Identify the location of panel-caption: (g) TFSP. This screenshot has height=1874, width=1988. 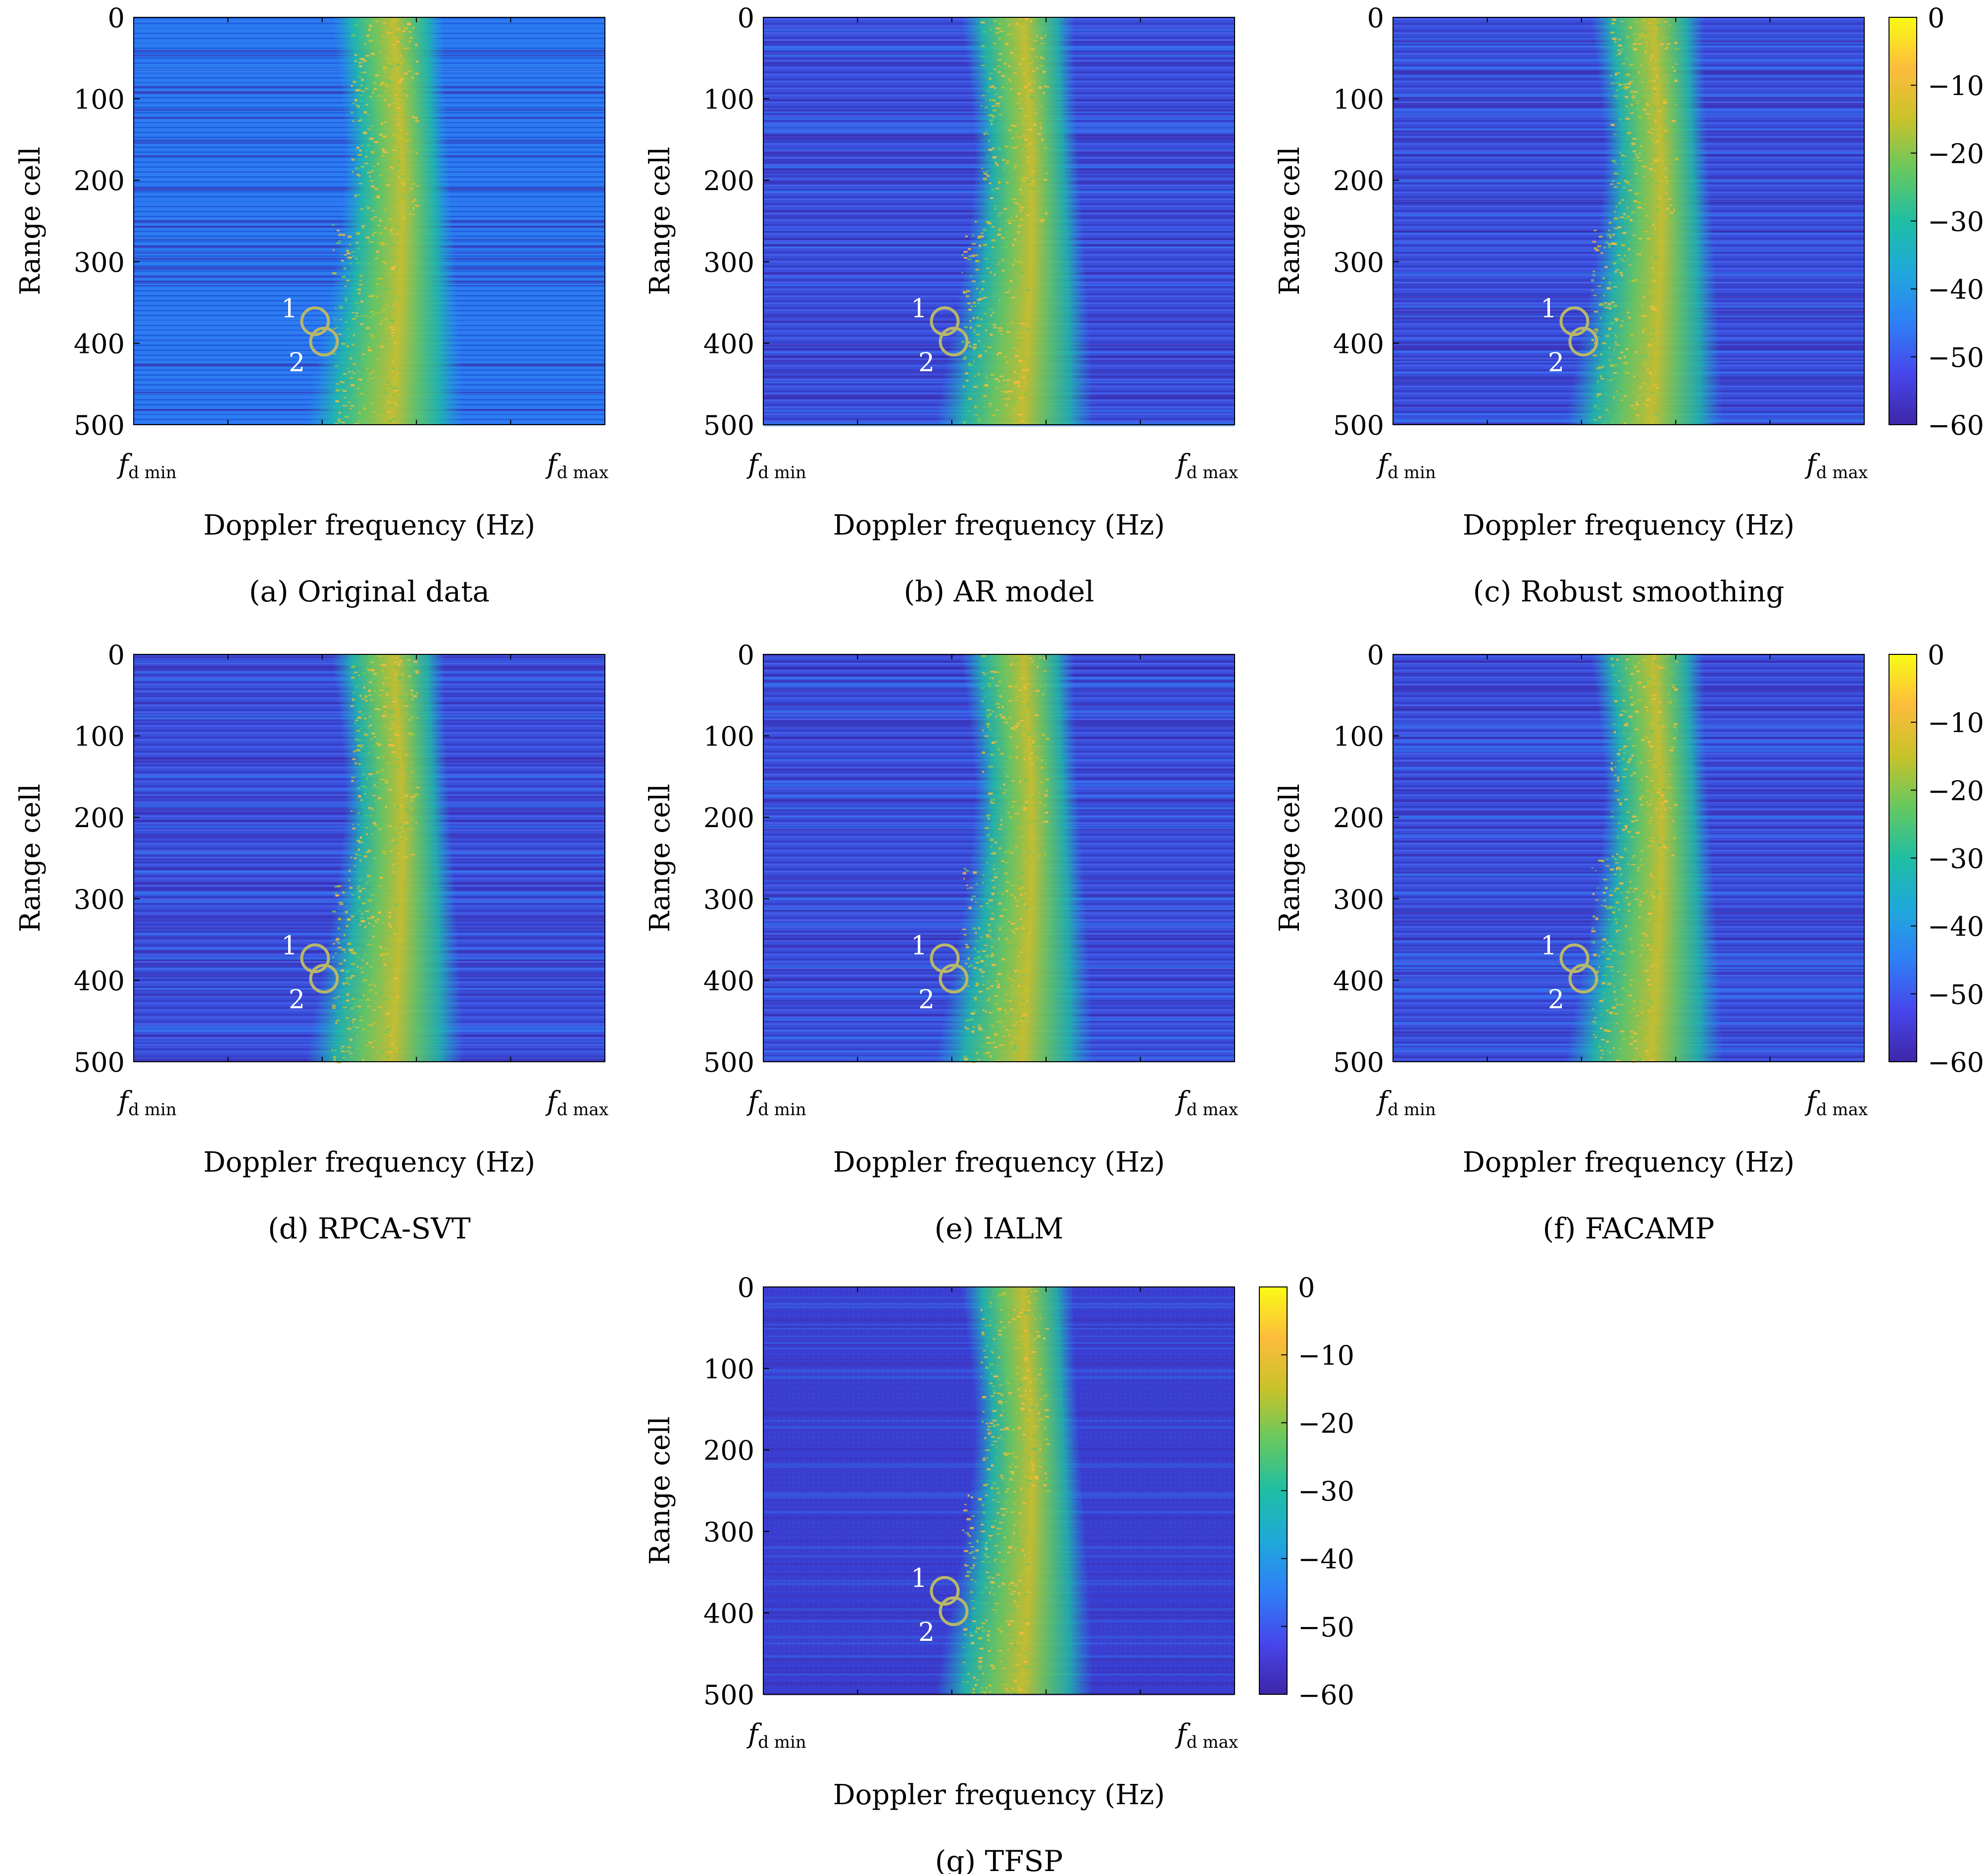
(999, 1859).